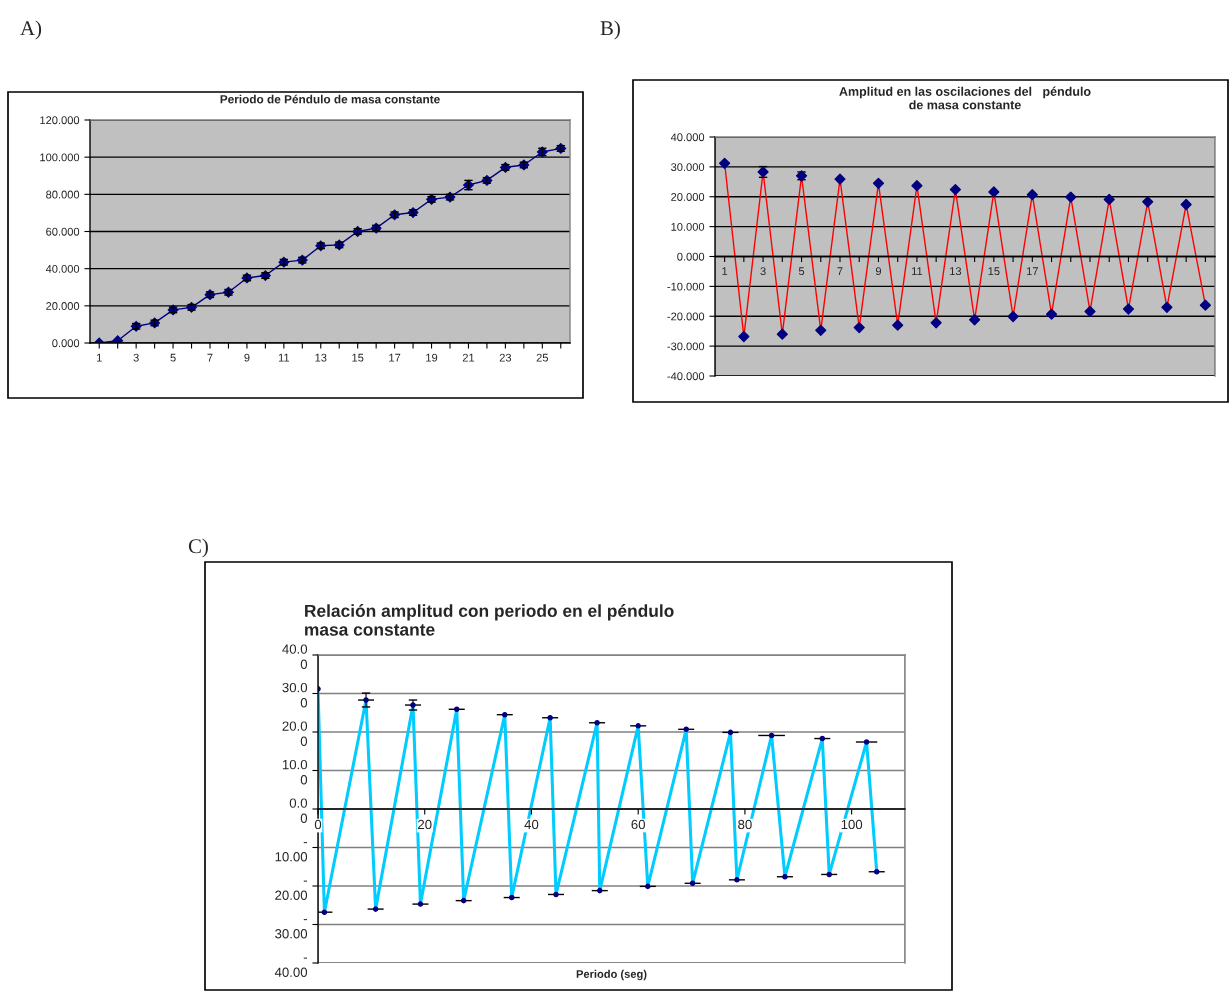 The height and width of the screenshot is (992, 1232). What do you see at coordinates (318, 824) in the screenshot?
I see `x-tick-label: 0` at bounding box center [318, 824].